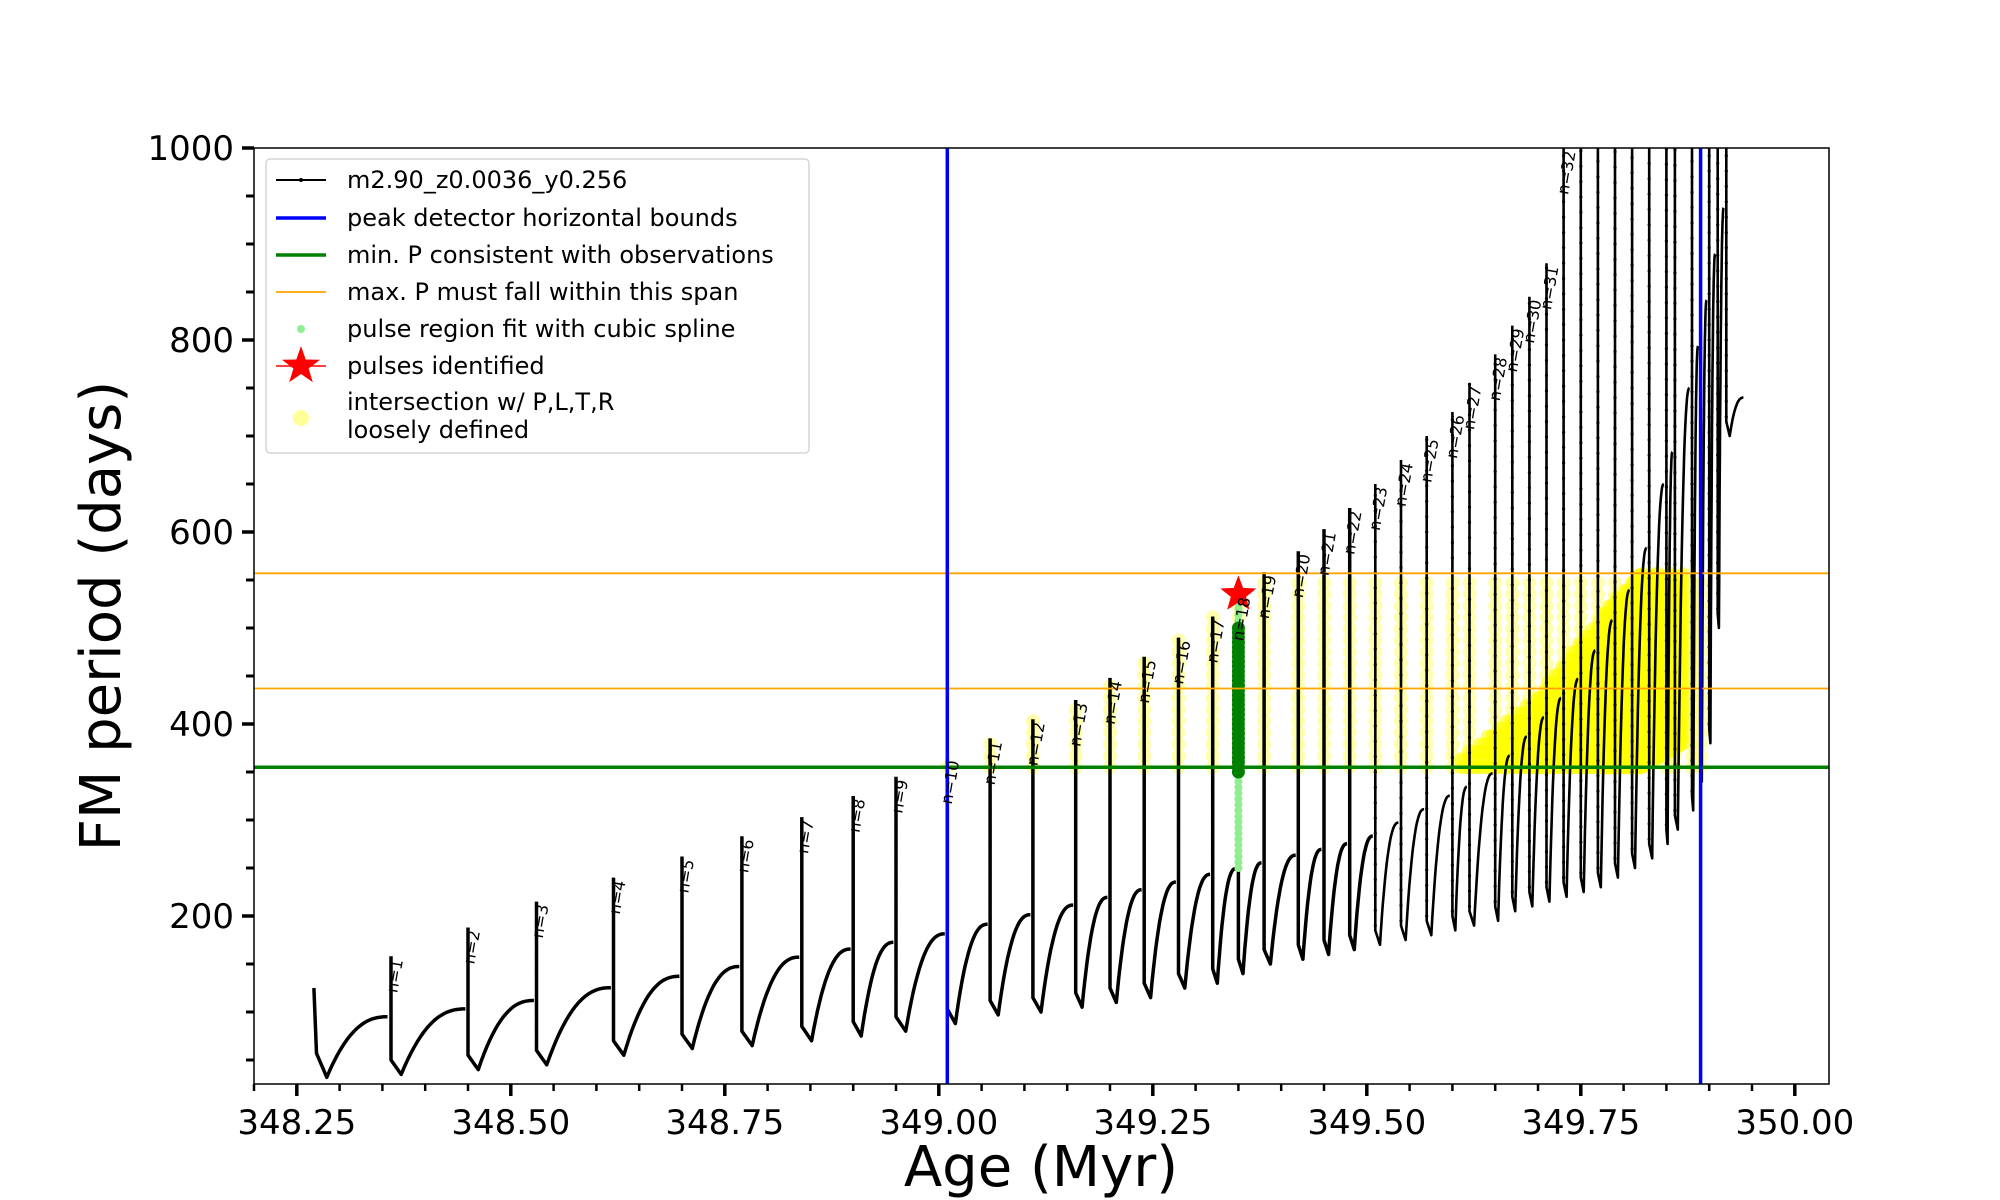 This screenshot has height=1200, width=2000. Describe the element at coordinates (1327, 553) in the screenshot. I see `pulse-label: n=21` at that location.